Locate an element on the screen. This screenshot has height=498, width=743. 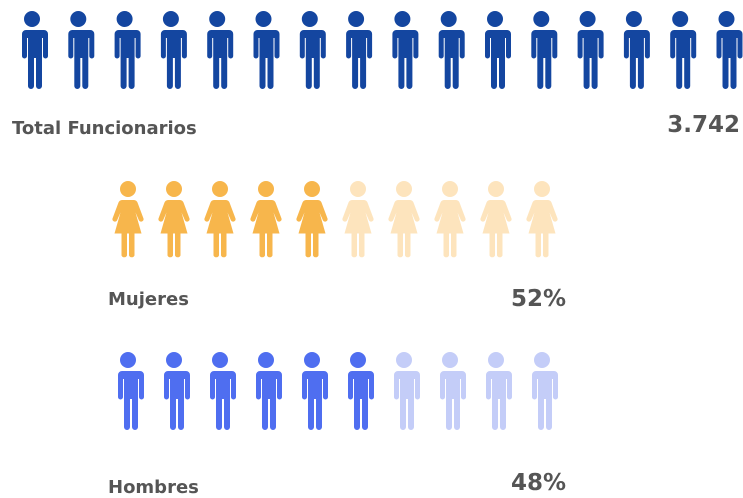
women-value: 52% is located at coordinates (538, 299).